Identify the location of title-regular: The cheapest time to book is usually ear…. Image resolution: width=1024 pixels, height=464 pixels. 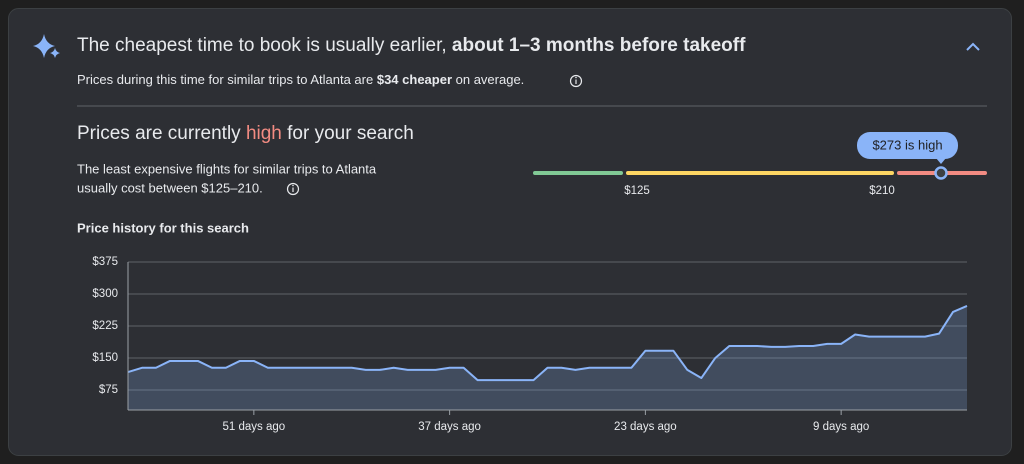
(264, 45).